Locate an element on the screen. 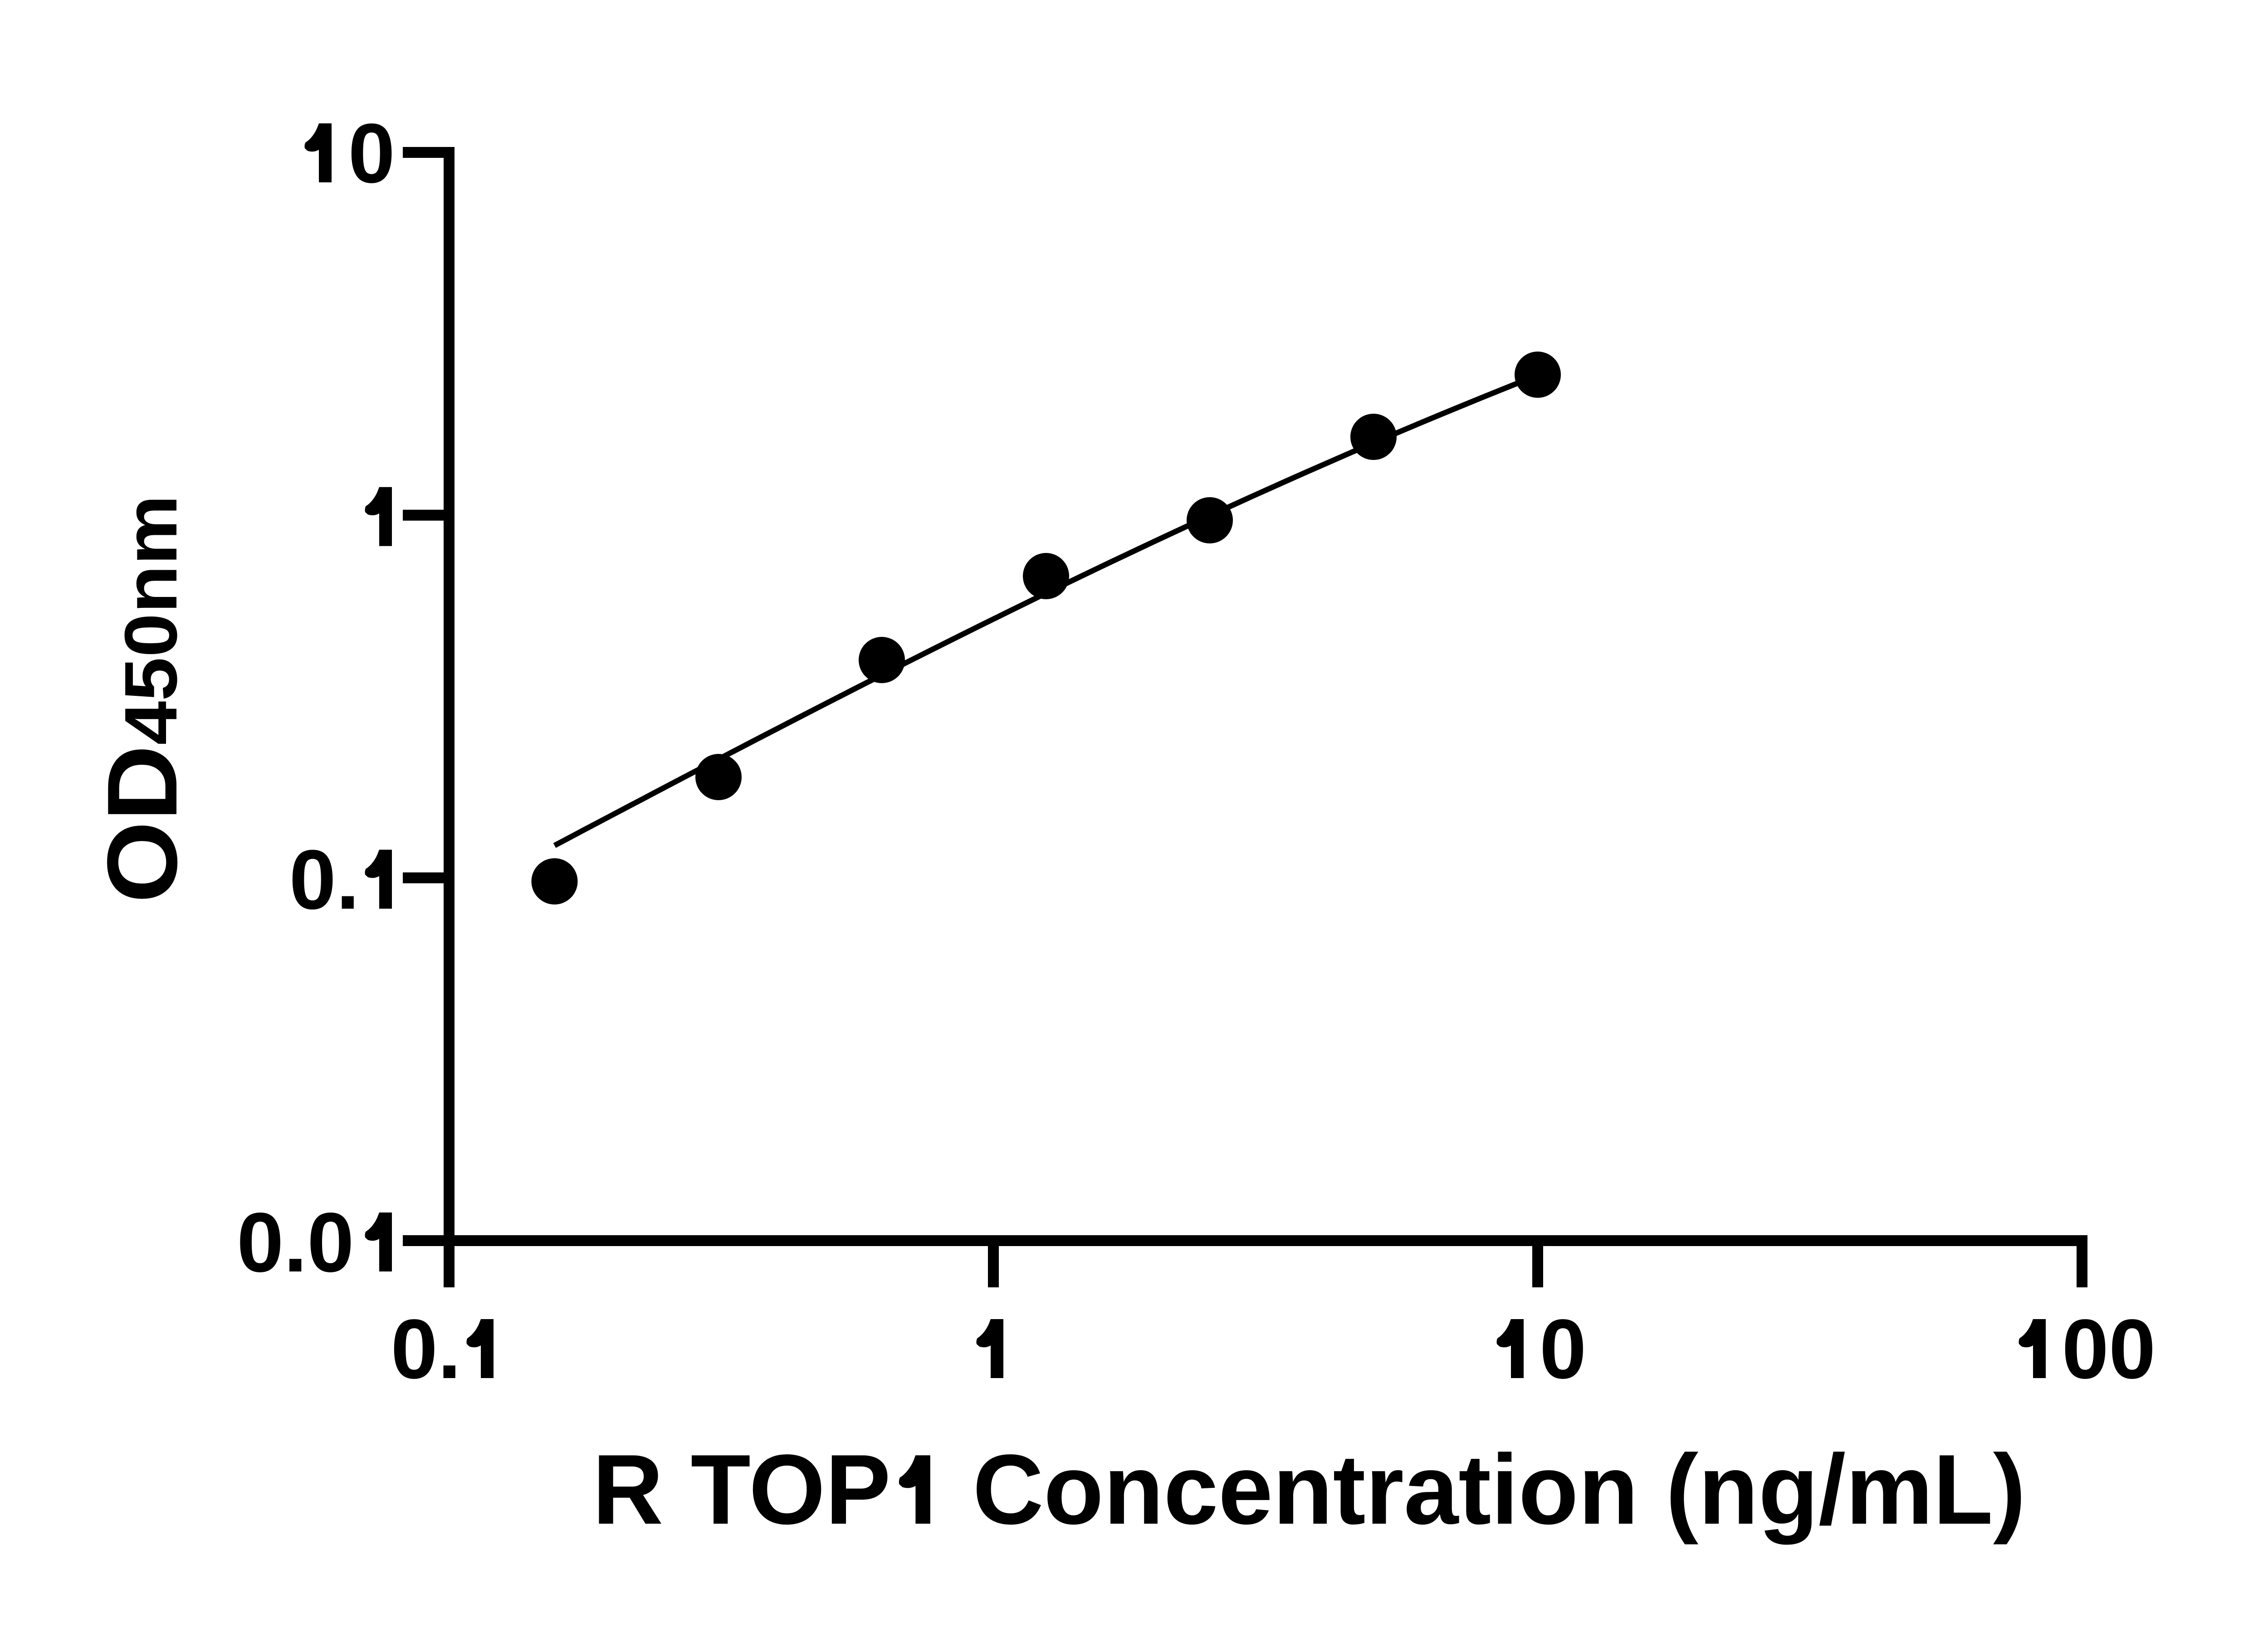  svg-text: OD450nm is located at coordinates (143, 699).